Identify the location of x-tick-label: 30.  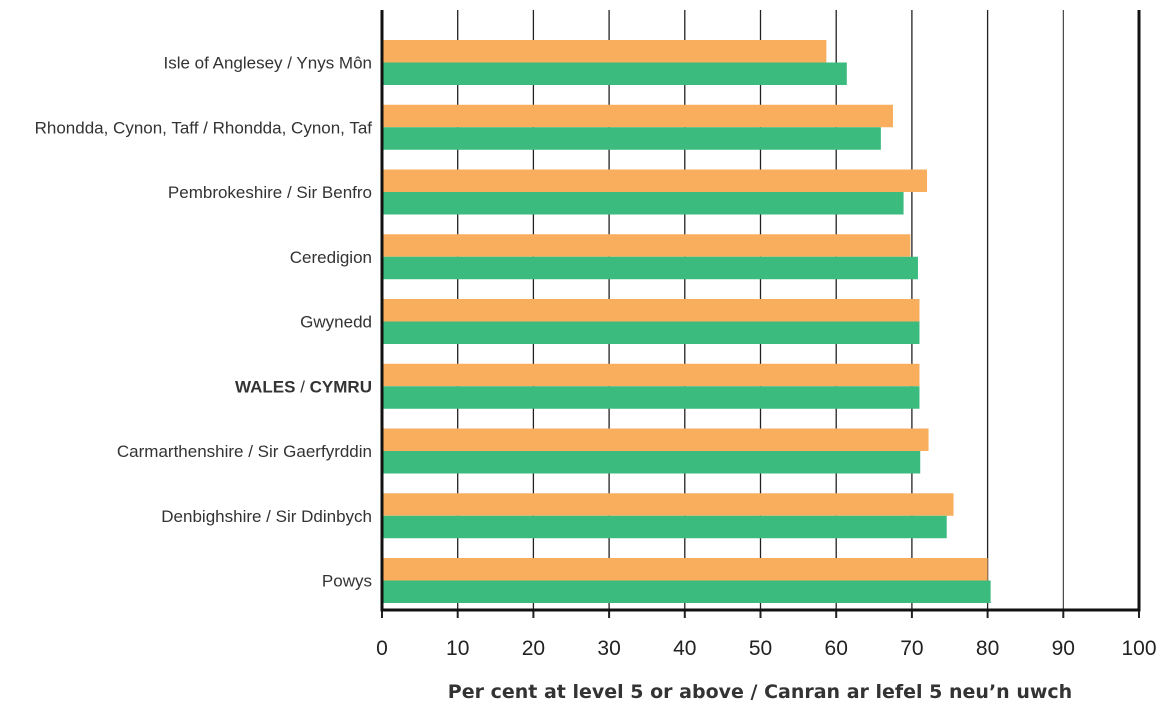
(608, 648).